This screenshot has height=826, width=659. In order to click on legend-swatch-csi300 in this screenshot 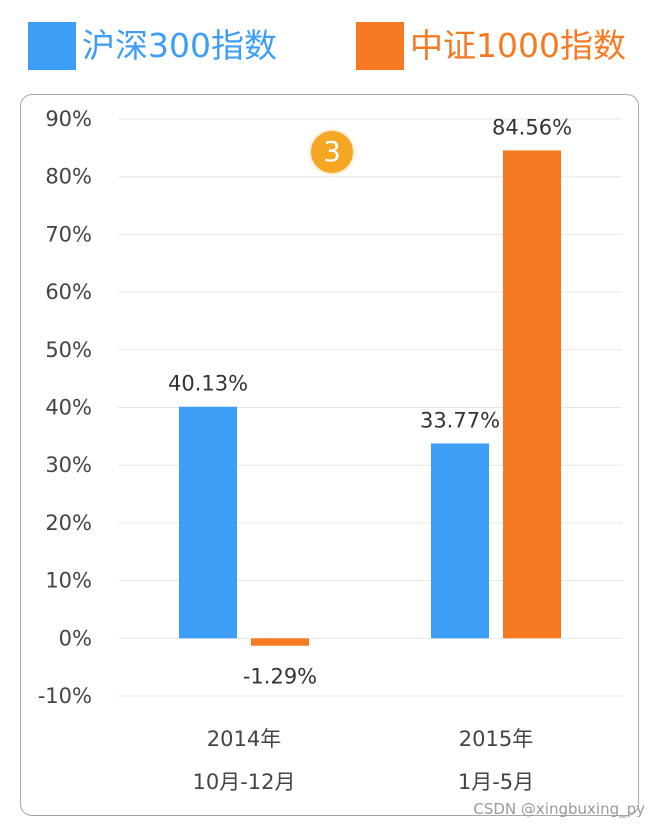, I will do `click(52, 46)`.